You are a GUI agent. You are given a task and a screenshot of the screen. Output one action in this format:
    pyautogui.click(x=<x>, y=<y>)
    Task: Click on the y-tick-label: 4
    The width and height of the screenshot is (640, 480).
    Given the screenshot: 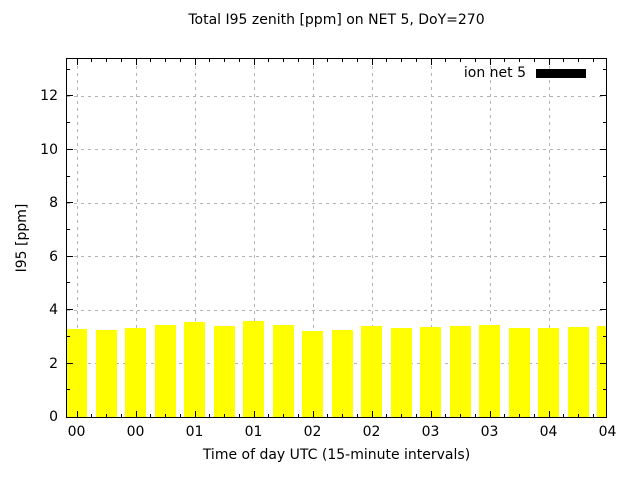 What is the action you would take?
    pyautogui.click(x=53, y=310)
    